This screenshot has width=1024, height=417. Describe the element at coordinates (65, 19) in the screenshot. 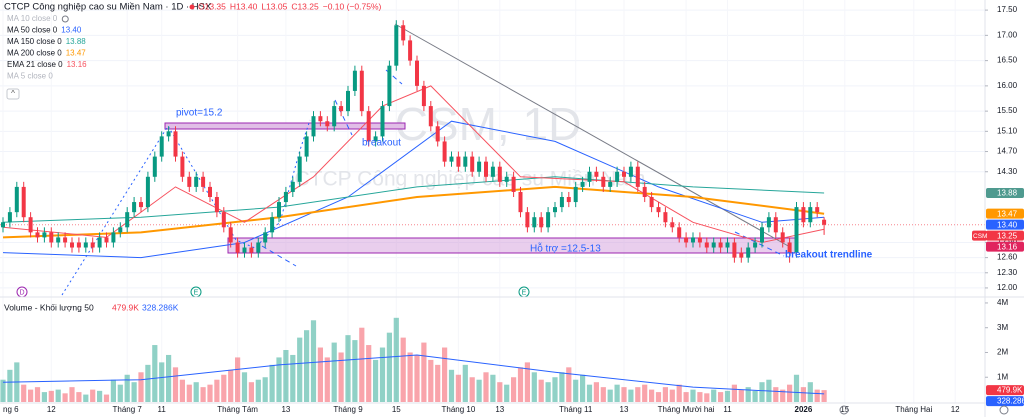

I see `visibility-toggle` at that location.